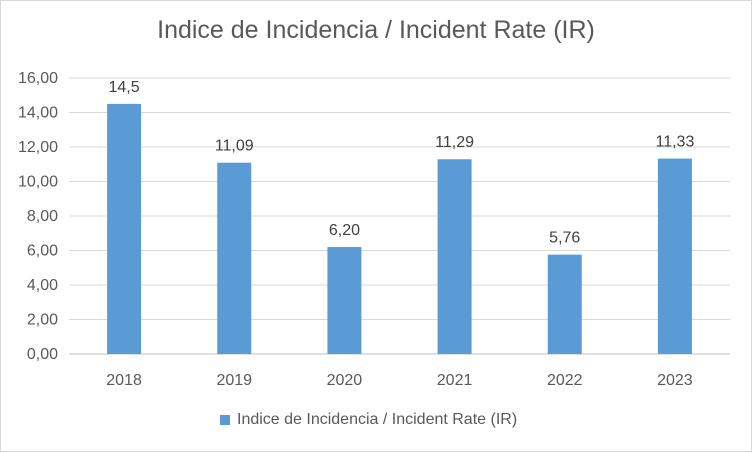 This screenshot has height=452, width=752. Describe the element at coordinates (42, 354) in the screenshot. I see `y-tick-label: 0,00` at that location.